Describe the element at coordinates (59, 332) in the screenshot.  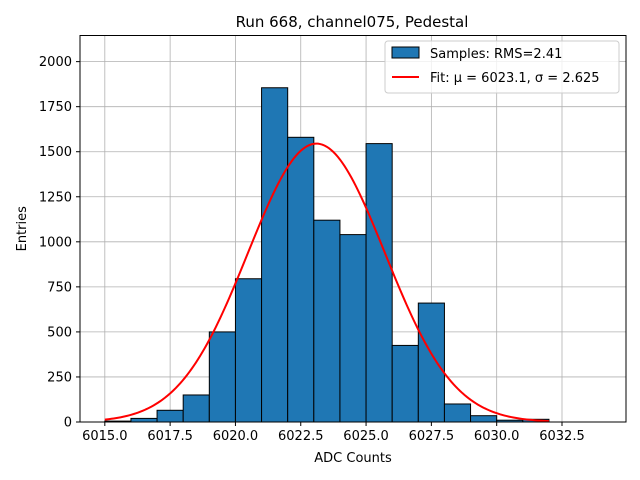
I see `y-tick-label: 500` at that location.